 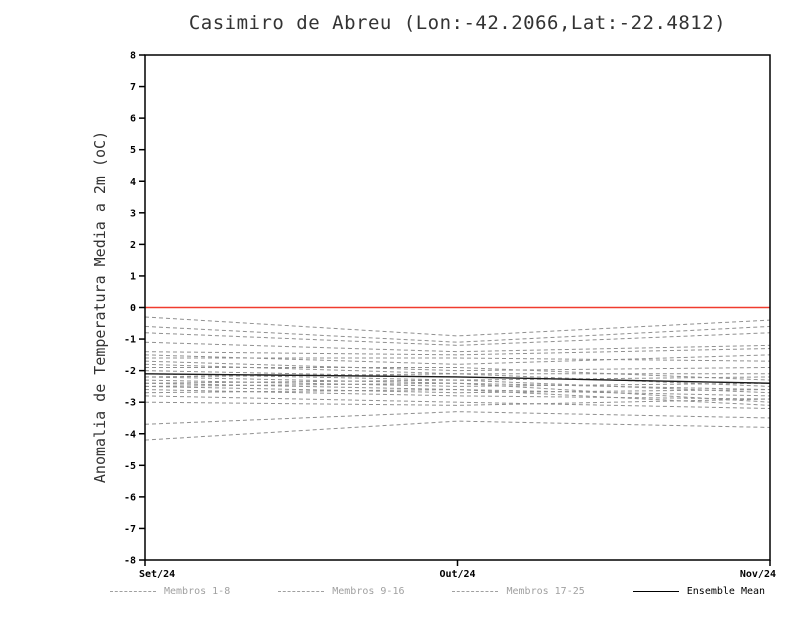 I want to click on legend-item-membros-1-8: Membros 1-8, so click(x=170, y=591).